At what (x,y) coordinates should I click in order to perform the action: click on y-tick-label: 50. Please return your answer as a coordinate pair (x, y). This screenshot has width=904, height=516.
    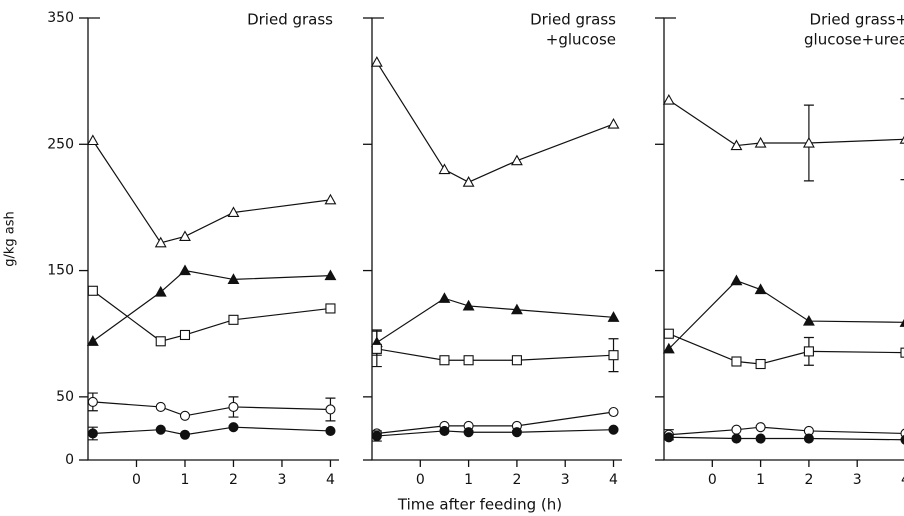
    Looking at the image, I should click on (65, 397).